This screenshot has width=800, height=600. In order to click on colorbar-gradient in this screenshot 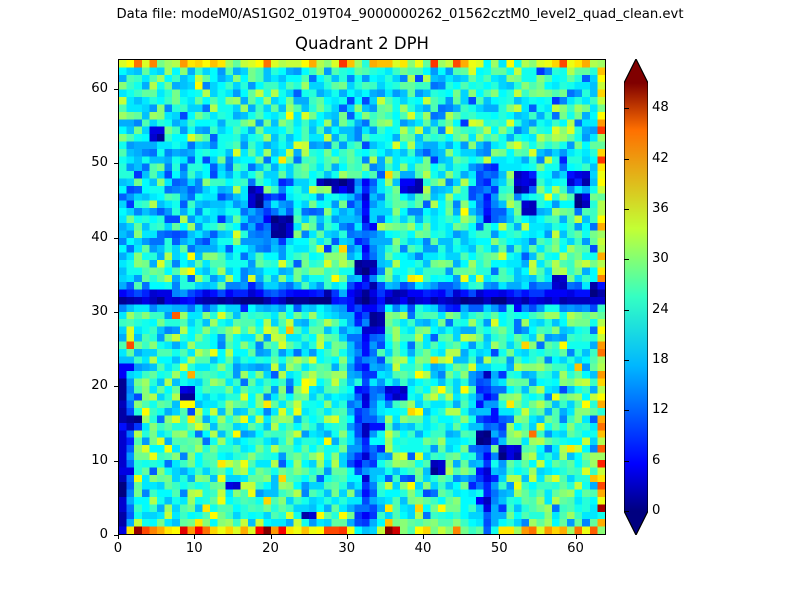, I will do `click(636, 297)`.